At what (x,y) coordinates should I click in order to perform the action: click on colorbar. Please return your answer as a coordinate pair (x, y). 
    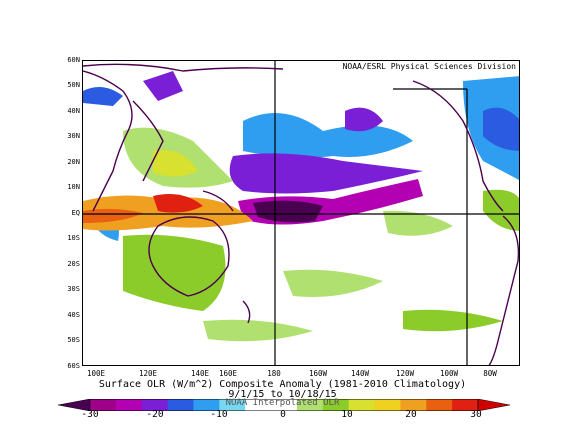
    Looking at the image, I should click on (284, 405).